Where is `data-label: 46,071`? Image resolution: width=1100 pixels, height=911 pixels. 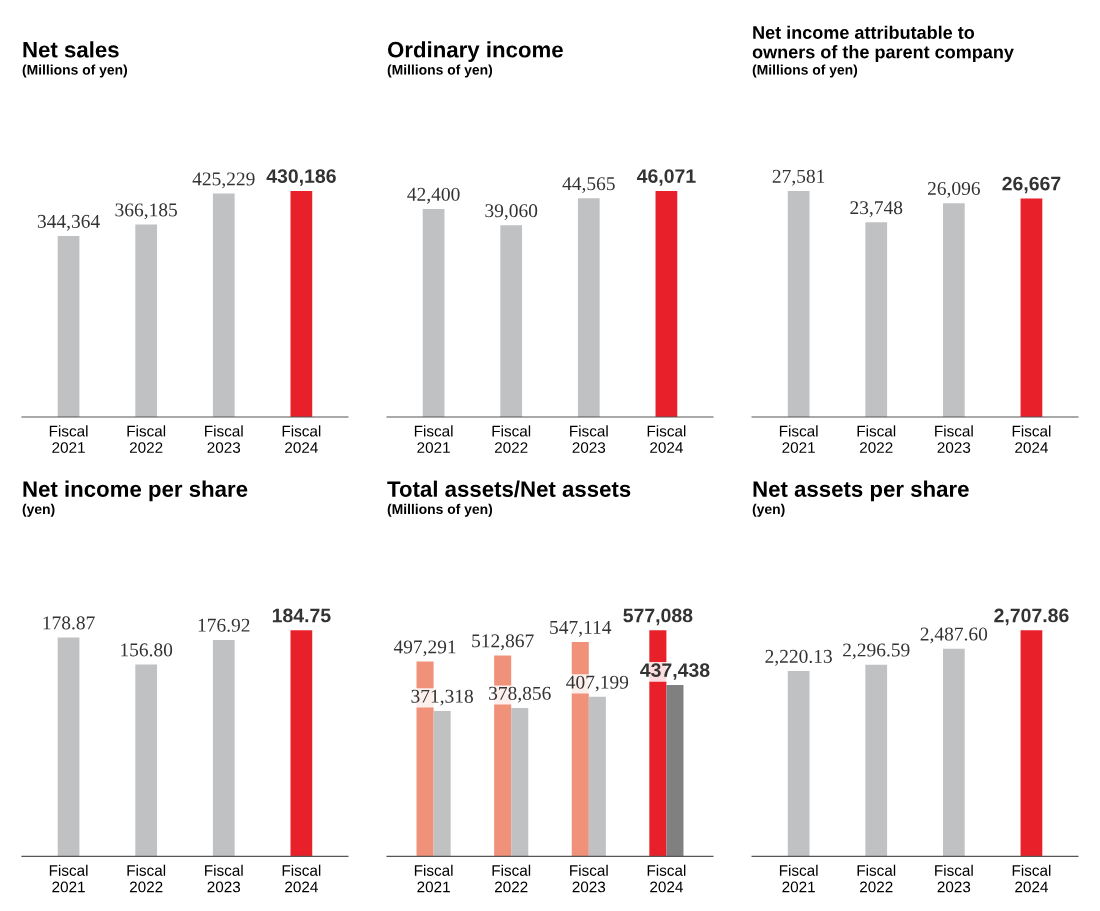 data-label: 46,071 is located at coordinates (666, 177).